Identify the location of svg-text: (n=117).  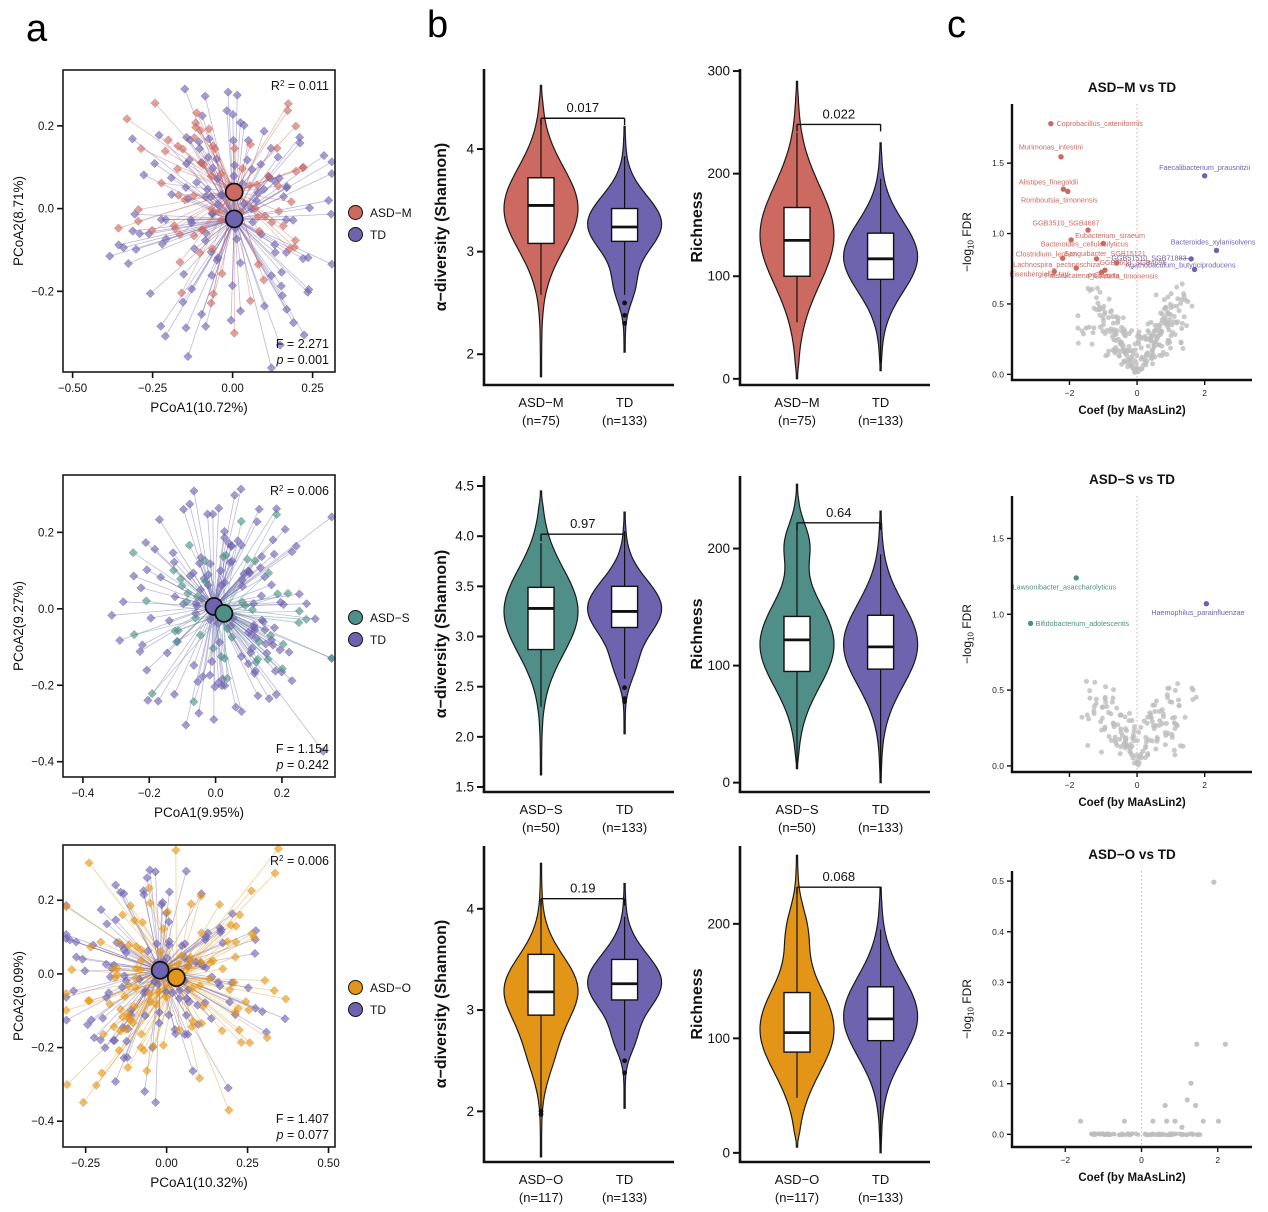
(541, 1197).